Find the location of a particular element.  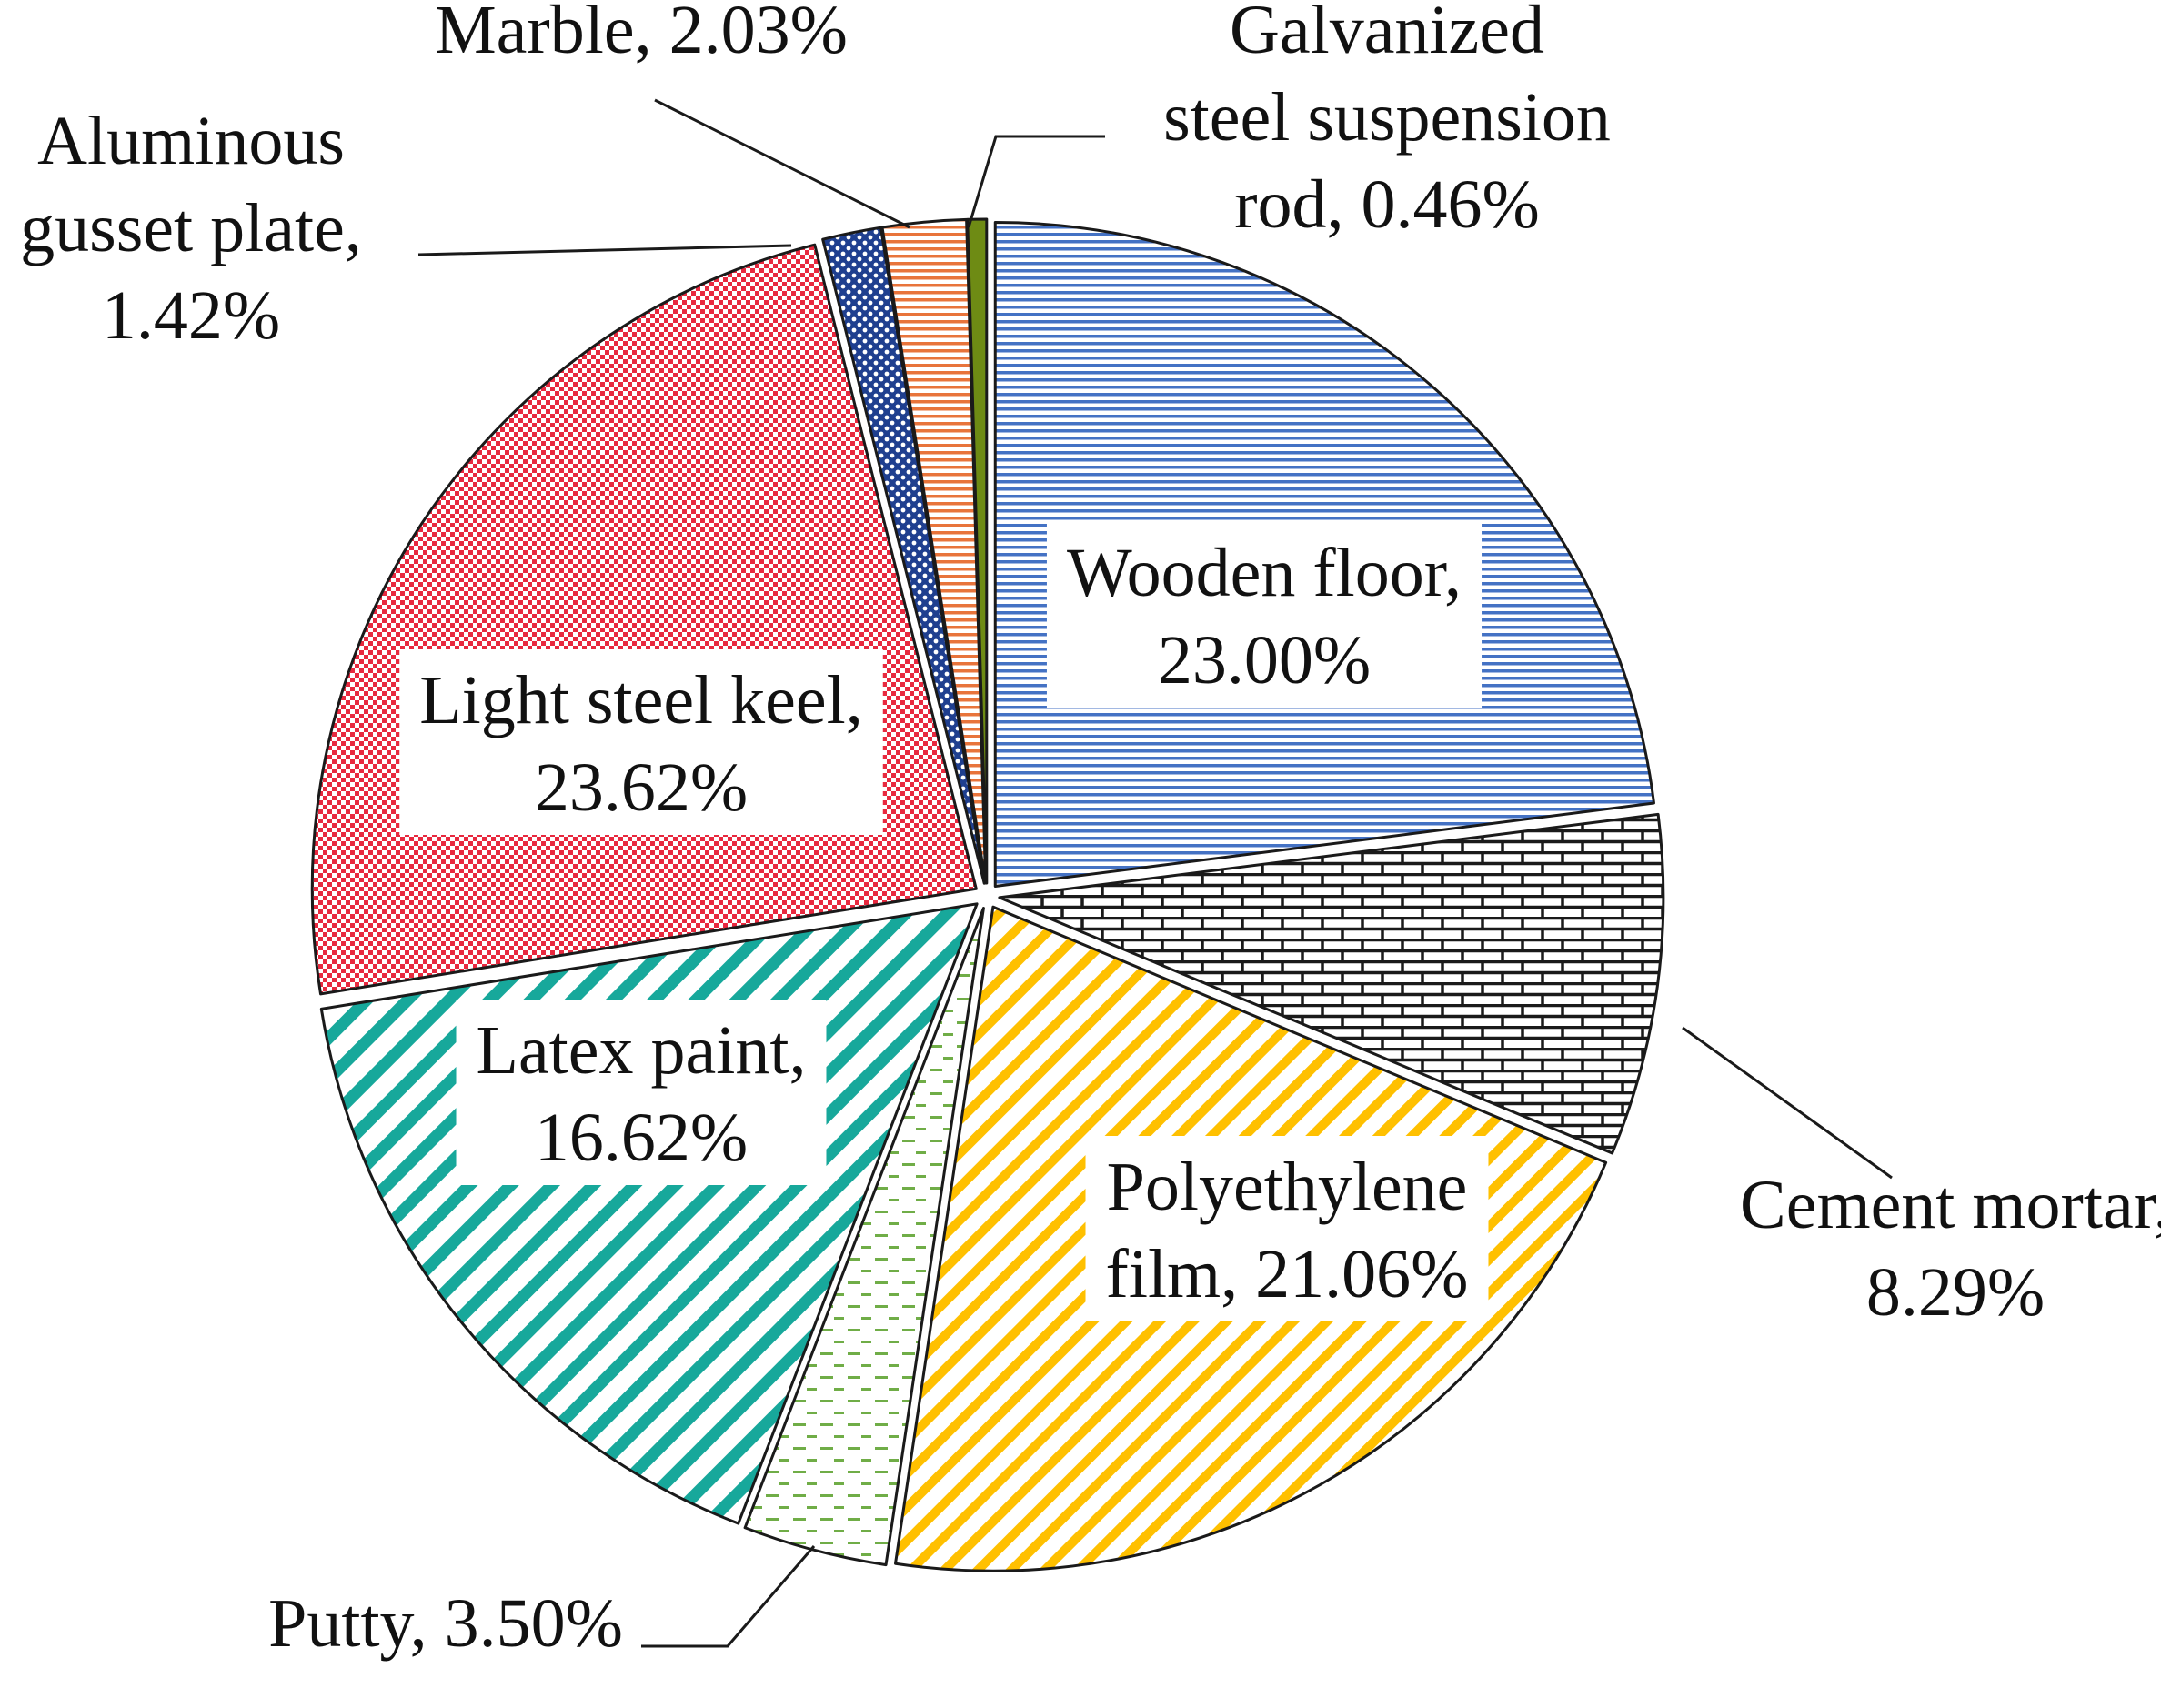

svg-text:Light steel keel,23.62%: Light steel keel, 23.62% is located at coordinates (641, 744).